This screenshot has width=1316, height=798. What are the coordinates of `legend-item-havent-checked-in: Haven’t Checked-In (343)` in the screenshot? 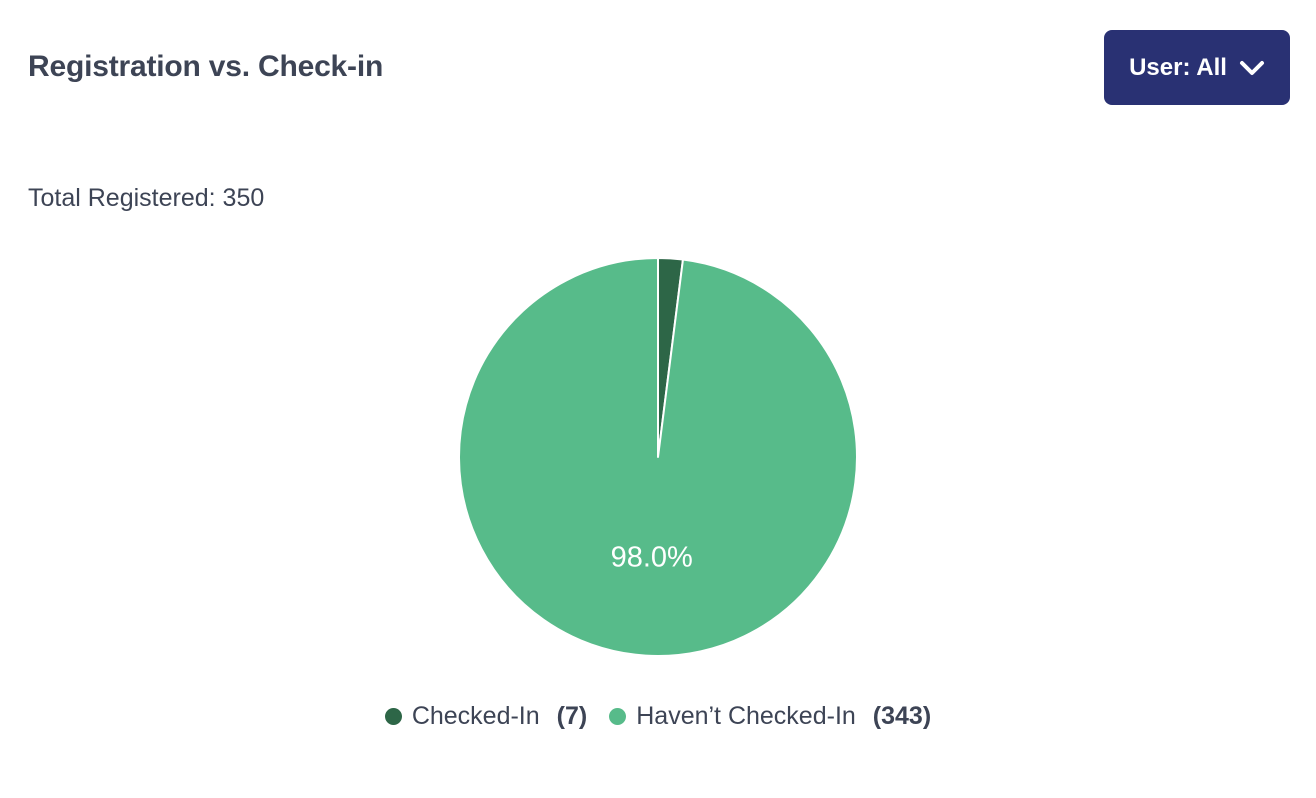 It's located at (770, 716).